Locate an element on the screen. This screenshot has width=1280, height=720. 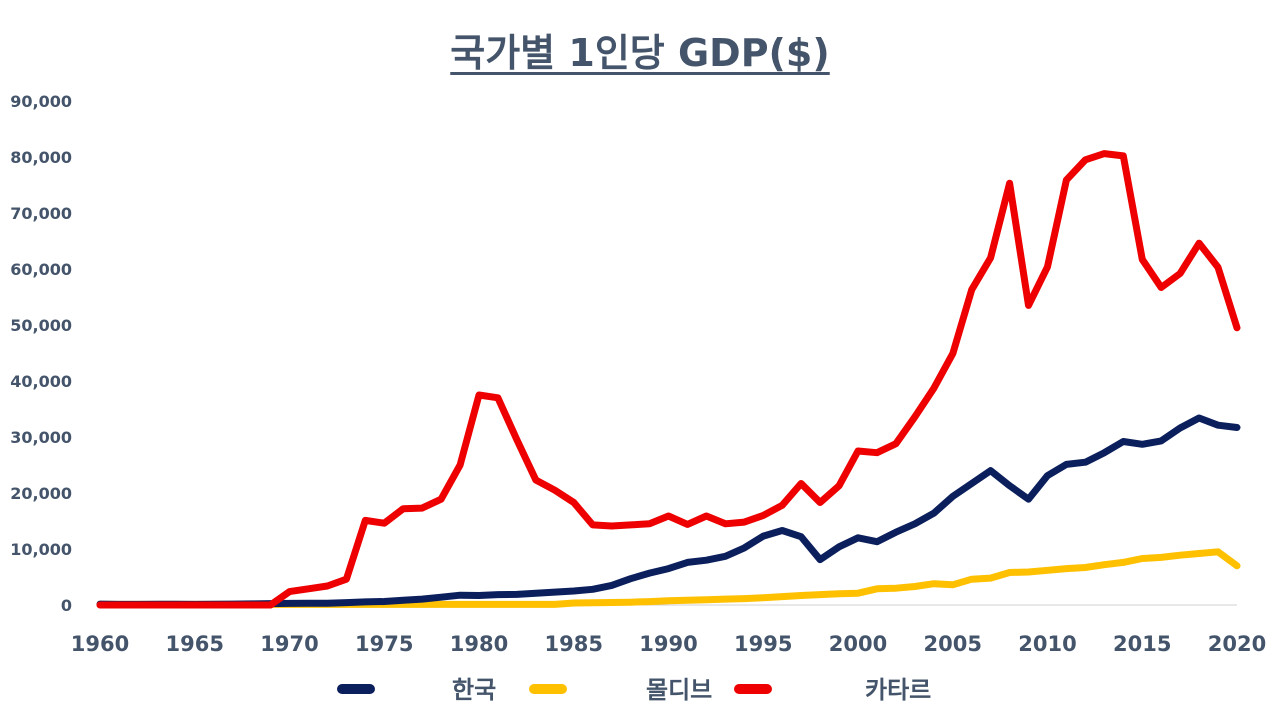
y-tick-label: 50,000 is located at coordinates (41, 325).